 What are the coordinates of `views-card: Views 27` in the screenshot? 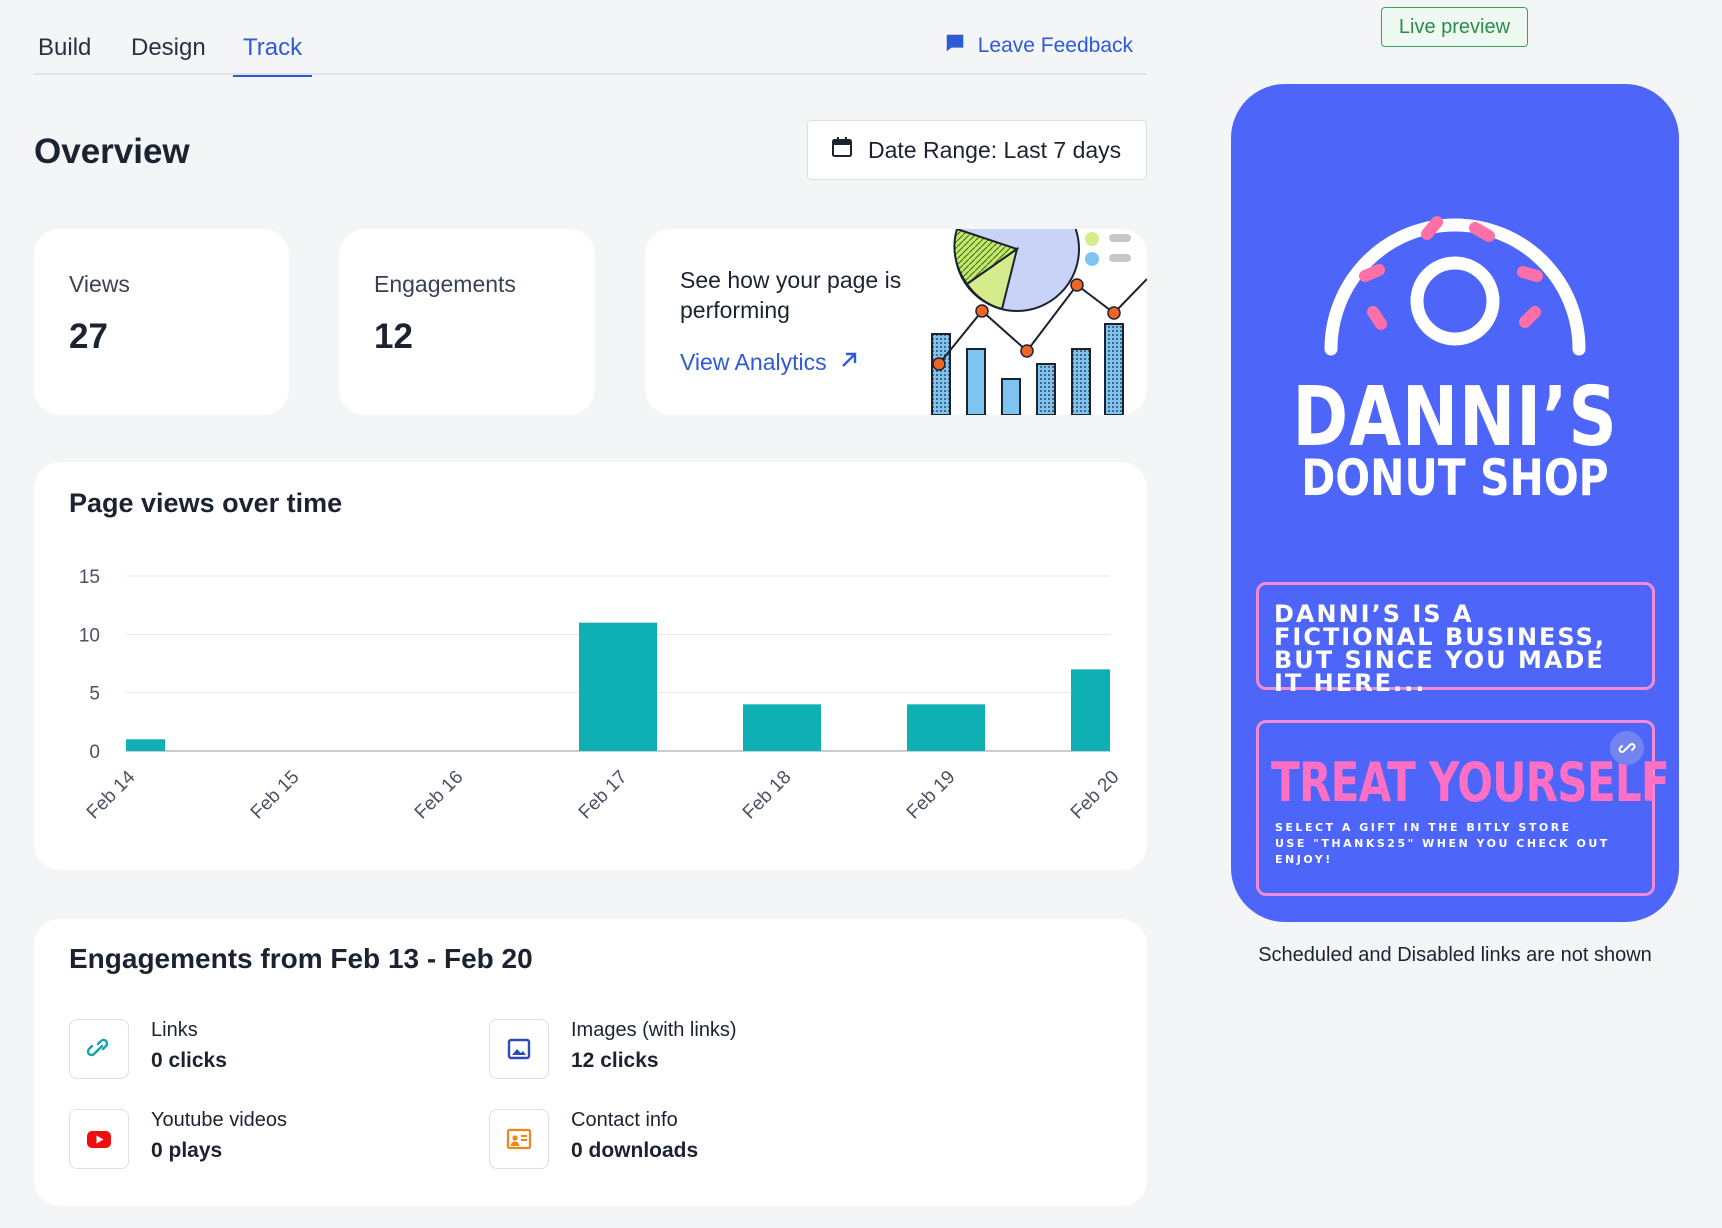 It's located at (161, 322).